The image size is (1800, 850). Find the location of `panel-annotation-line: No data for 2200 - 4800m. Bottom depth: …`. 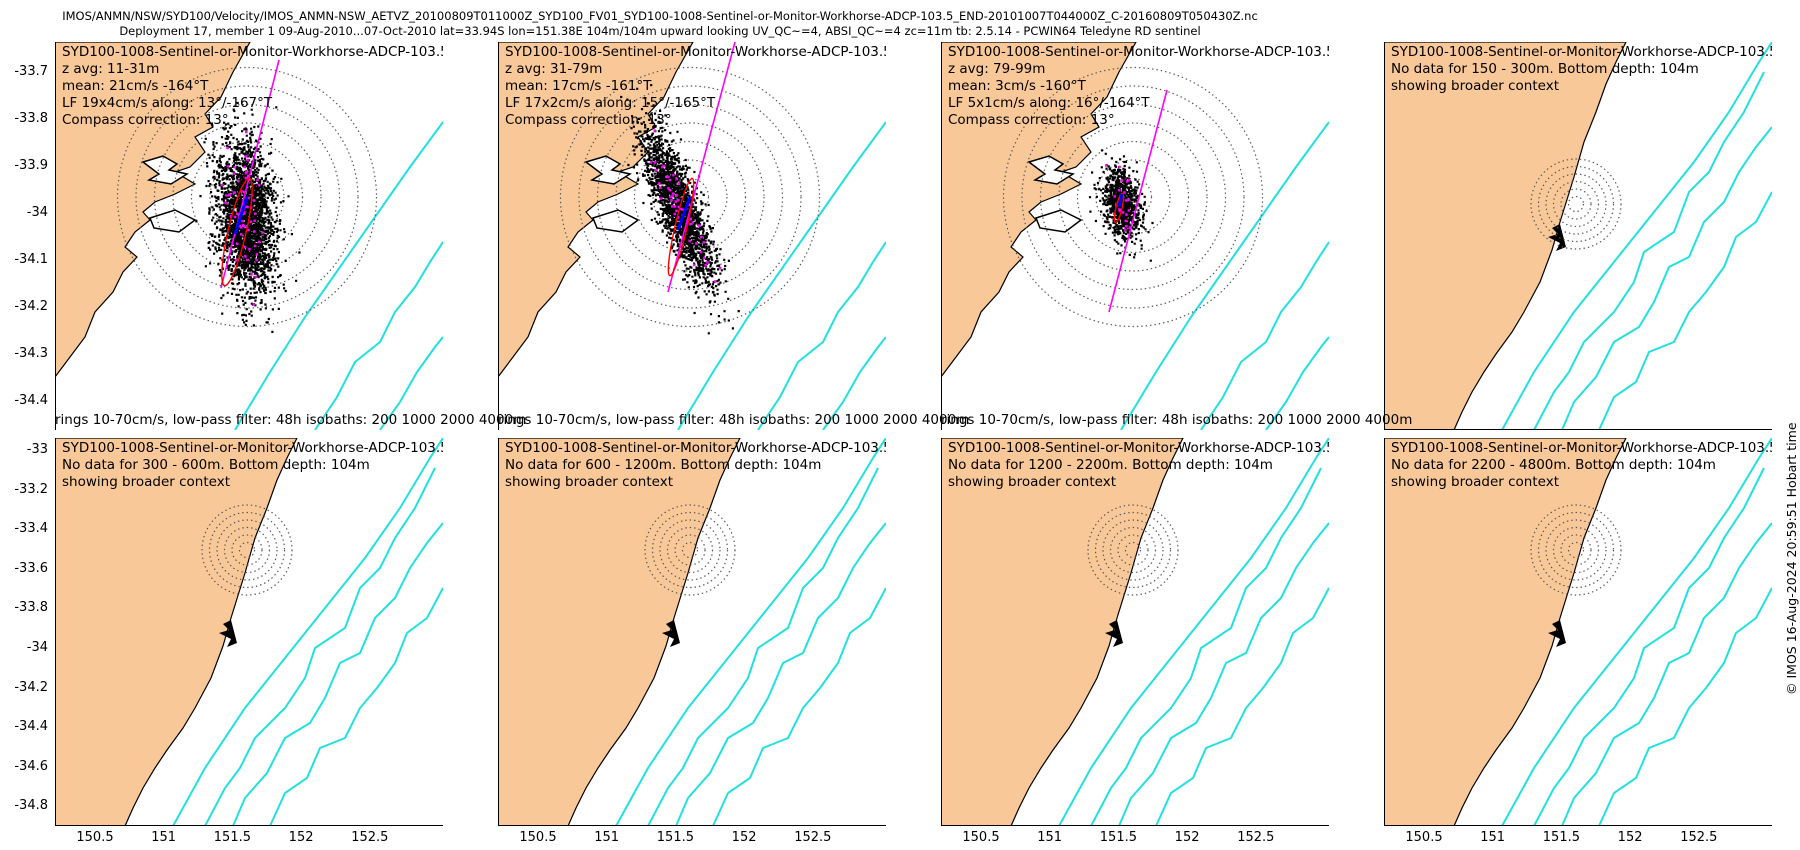

panel-annotation-line: No data for 2200 - 4800m. Bottom depth: … is located at coordinates (1553, 465).